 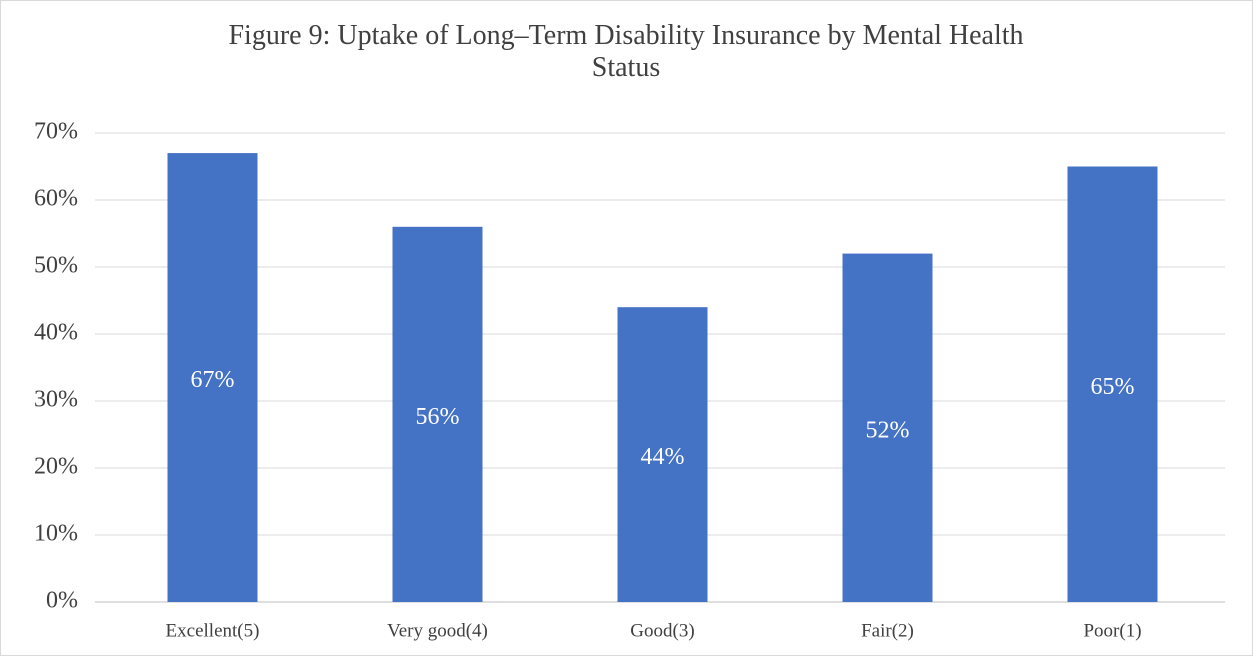 I want to click on y-tick-label: 30%, so click(x=56, y=400).